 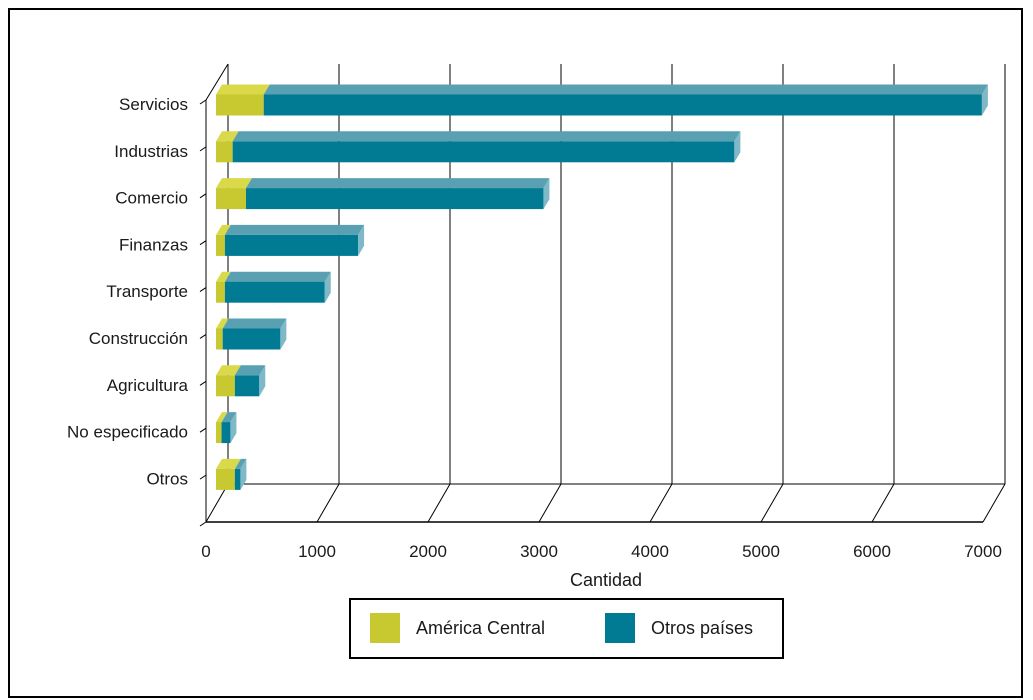 What do you see at coordinates (151, 198) in the screenshot?
I see `category-label-comercio: Comercio` at bounding box center [151, 198].